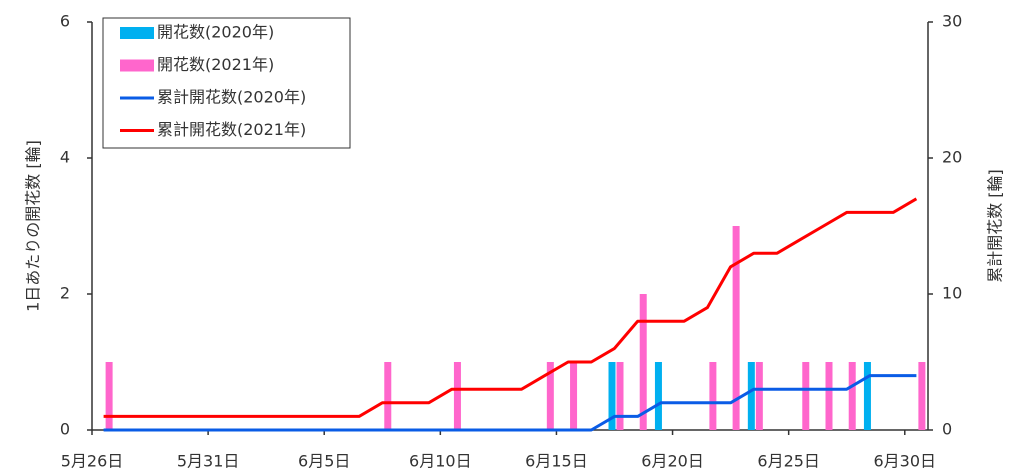  What do you see at coordinates (65, 21) in the screenshot?
I see `y-tick-label: 6` at bounding box center [65, 21].